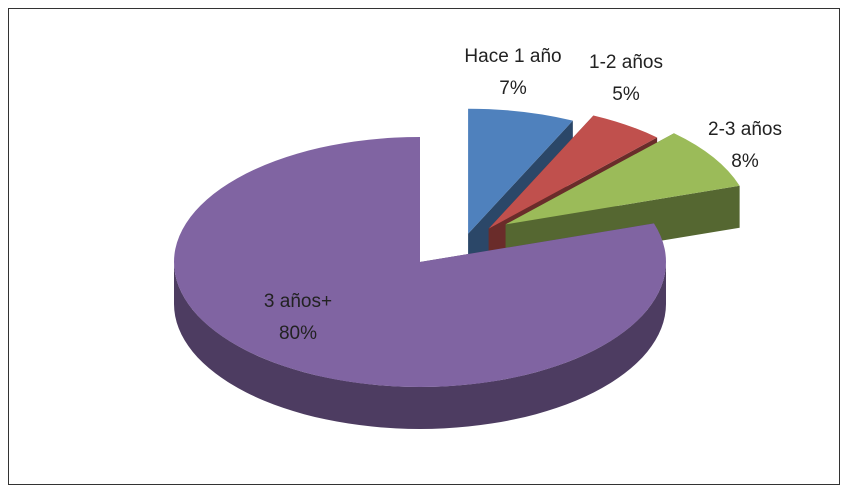  What do you see at coordinates (298, 333) in the screenshot?
I see `slice-value-label: 80%` at bounding box center [298, 333].